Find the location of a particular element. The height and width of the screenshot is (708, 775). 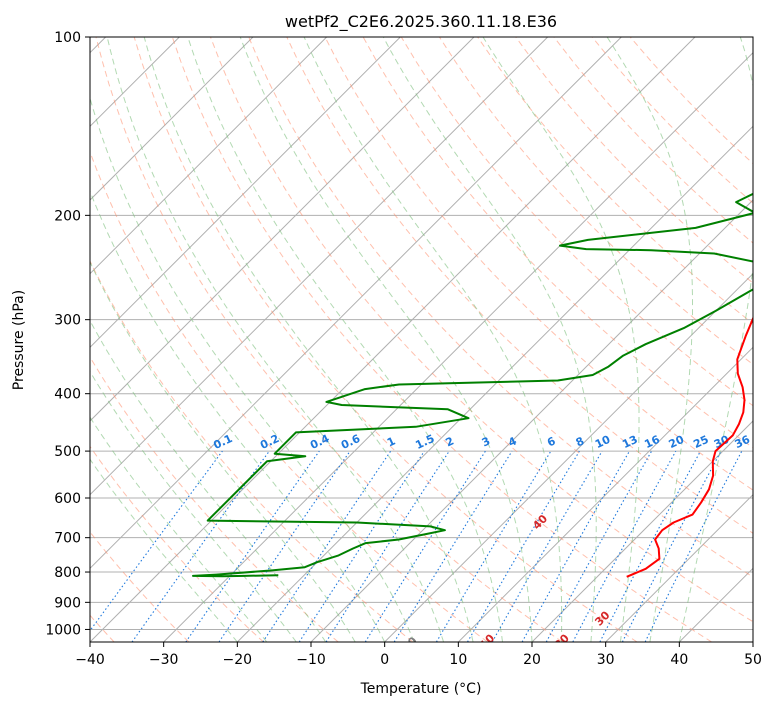

x-tick-label: −10 is located at coordinates (311, 660).